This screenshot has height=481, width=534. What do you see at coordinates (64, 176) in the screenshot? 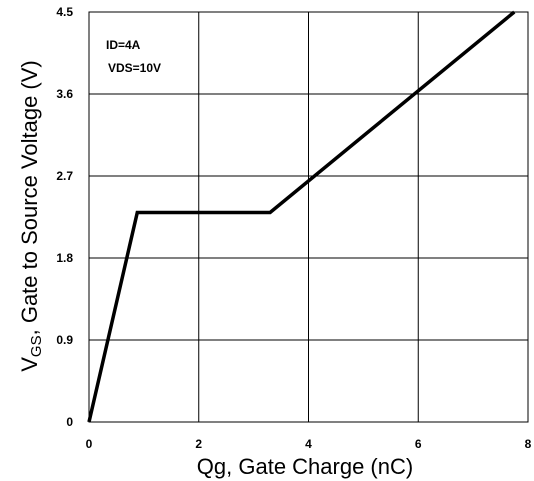
I see `y-tick-label: 2.7` at bounding box center [64, 176].